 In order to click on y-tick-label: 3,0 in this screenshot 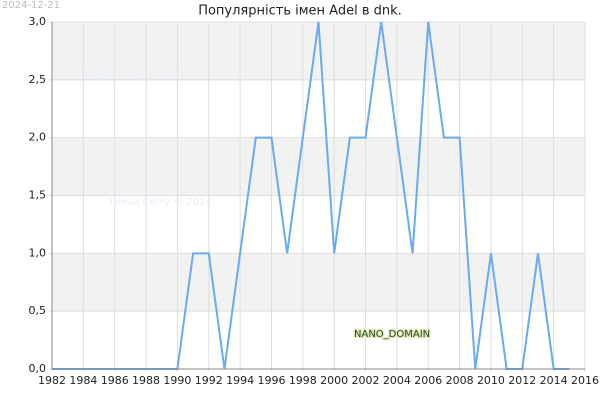, I will do `click(38, 21)`.